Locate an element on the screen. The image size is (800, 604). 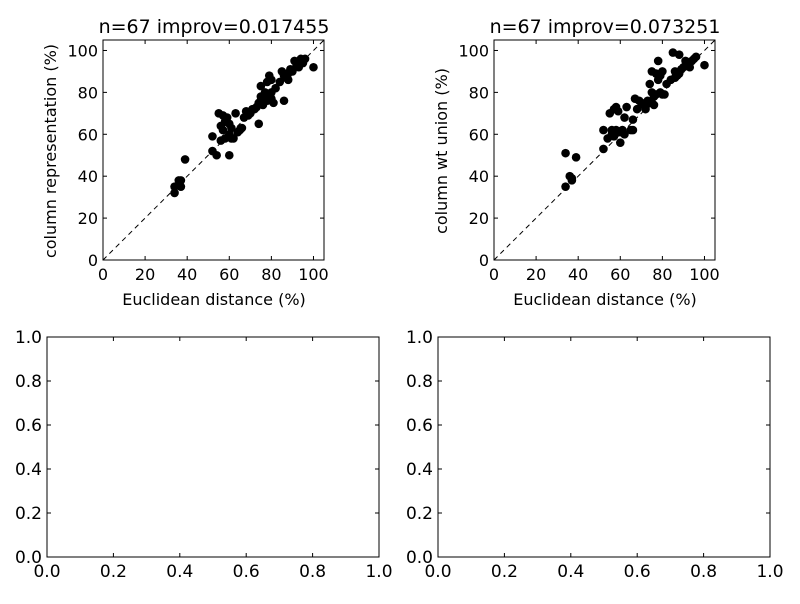
panel-1-plot-area: 0 20 40 60 80 100 0 20 40 60 80 100 is located at coordinates (198, 161).